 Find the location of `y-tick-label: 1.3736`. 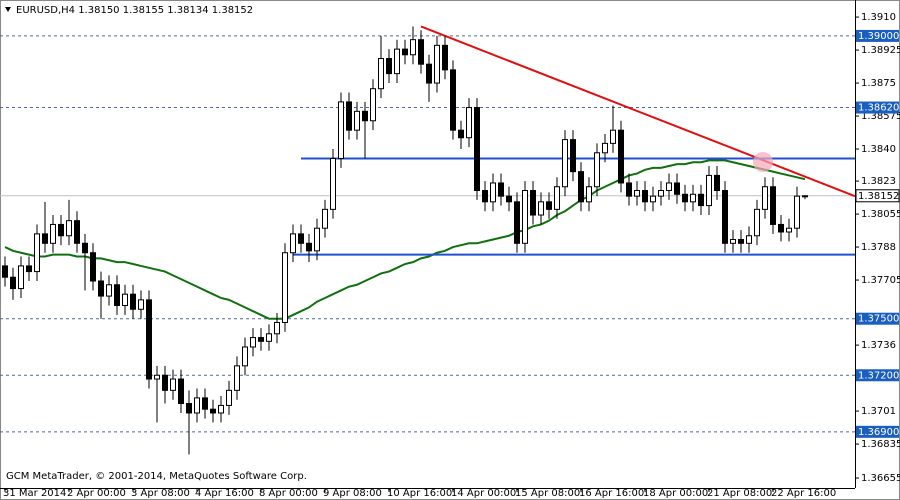

y-tick-label: 1.3736 is located at coordinates (878, 345).